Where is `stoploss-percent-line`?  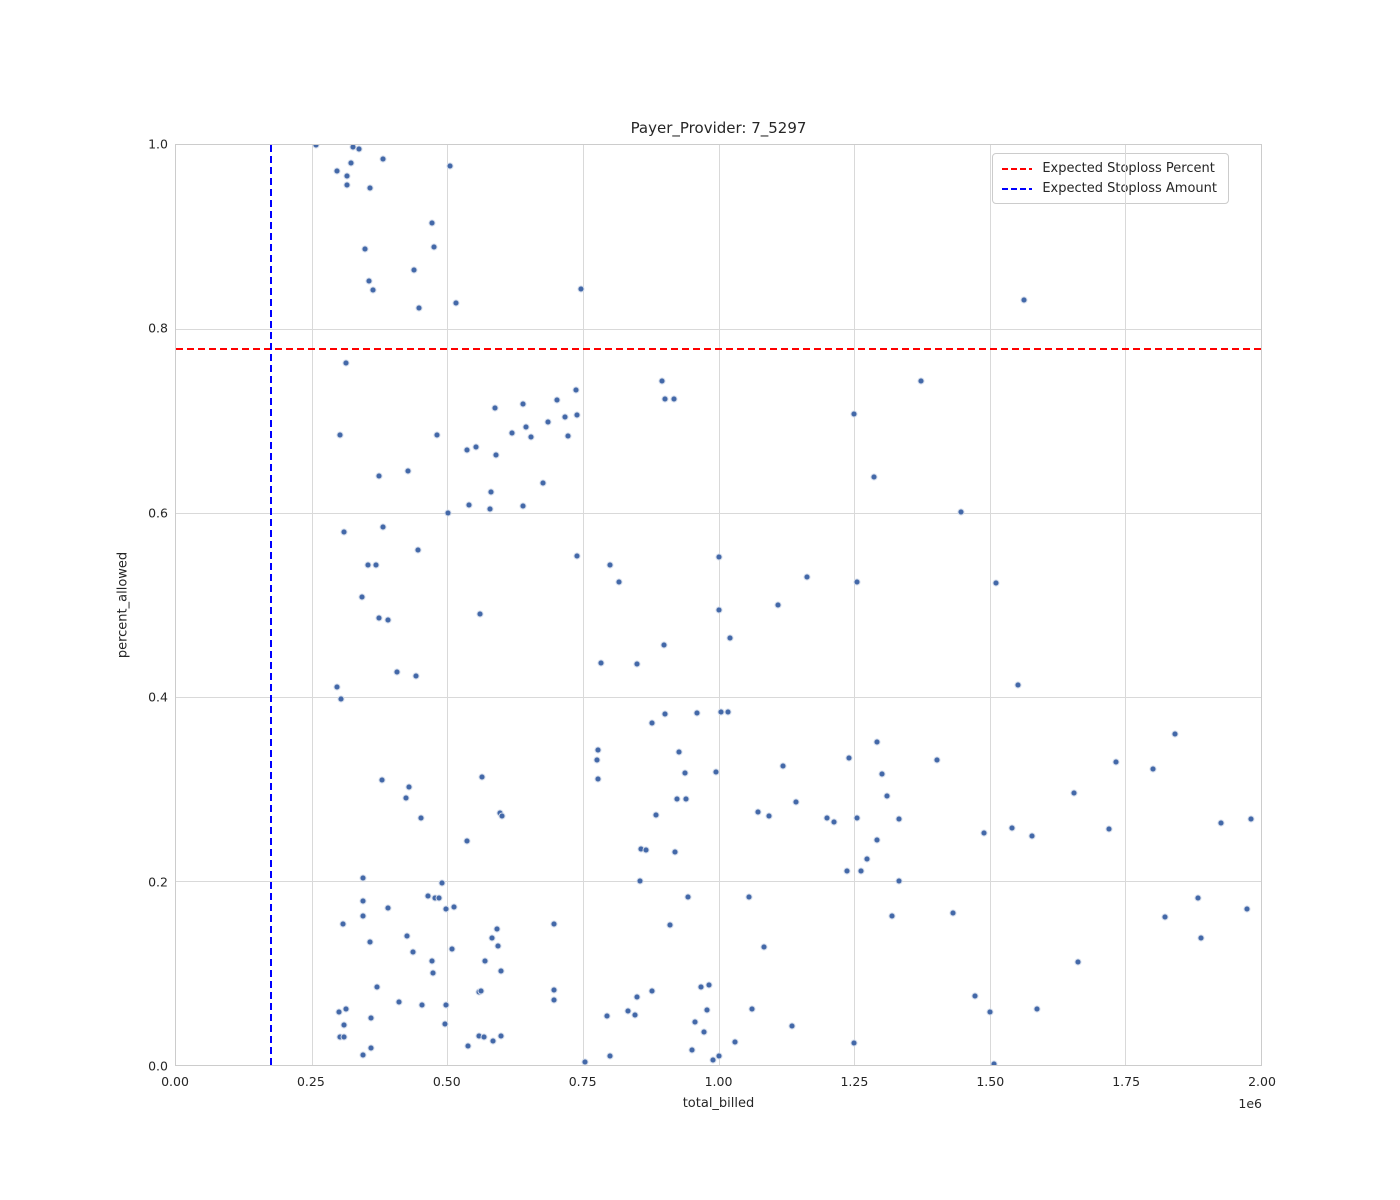
stoploss-percent-line is located at coordinates (718, 349).